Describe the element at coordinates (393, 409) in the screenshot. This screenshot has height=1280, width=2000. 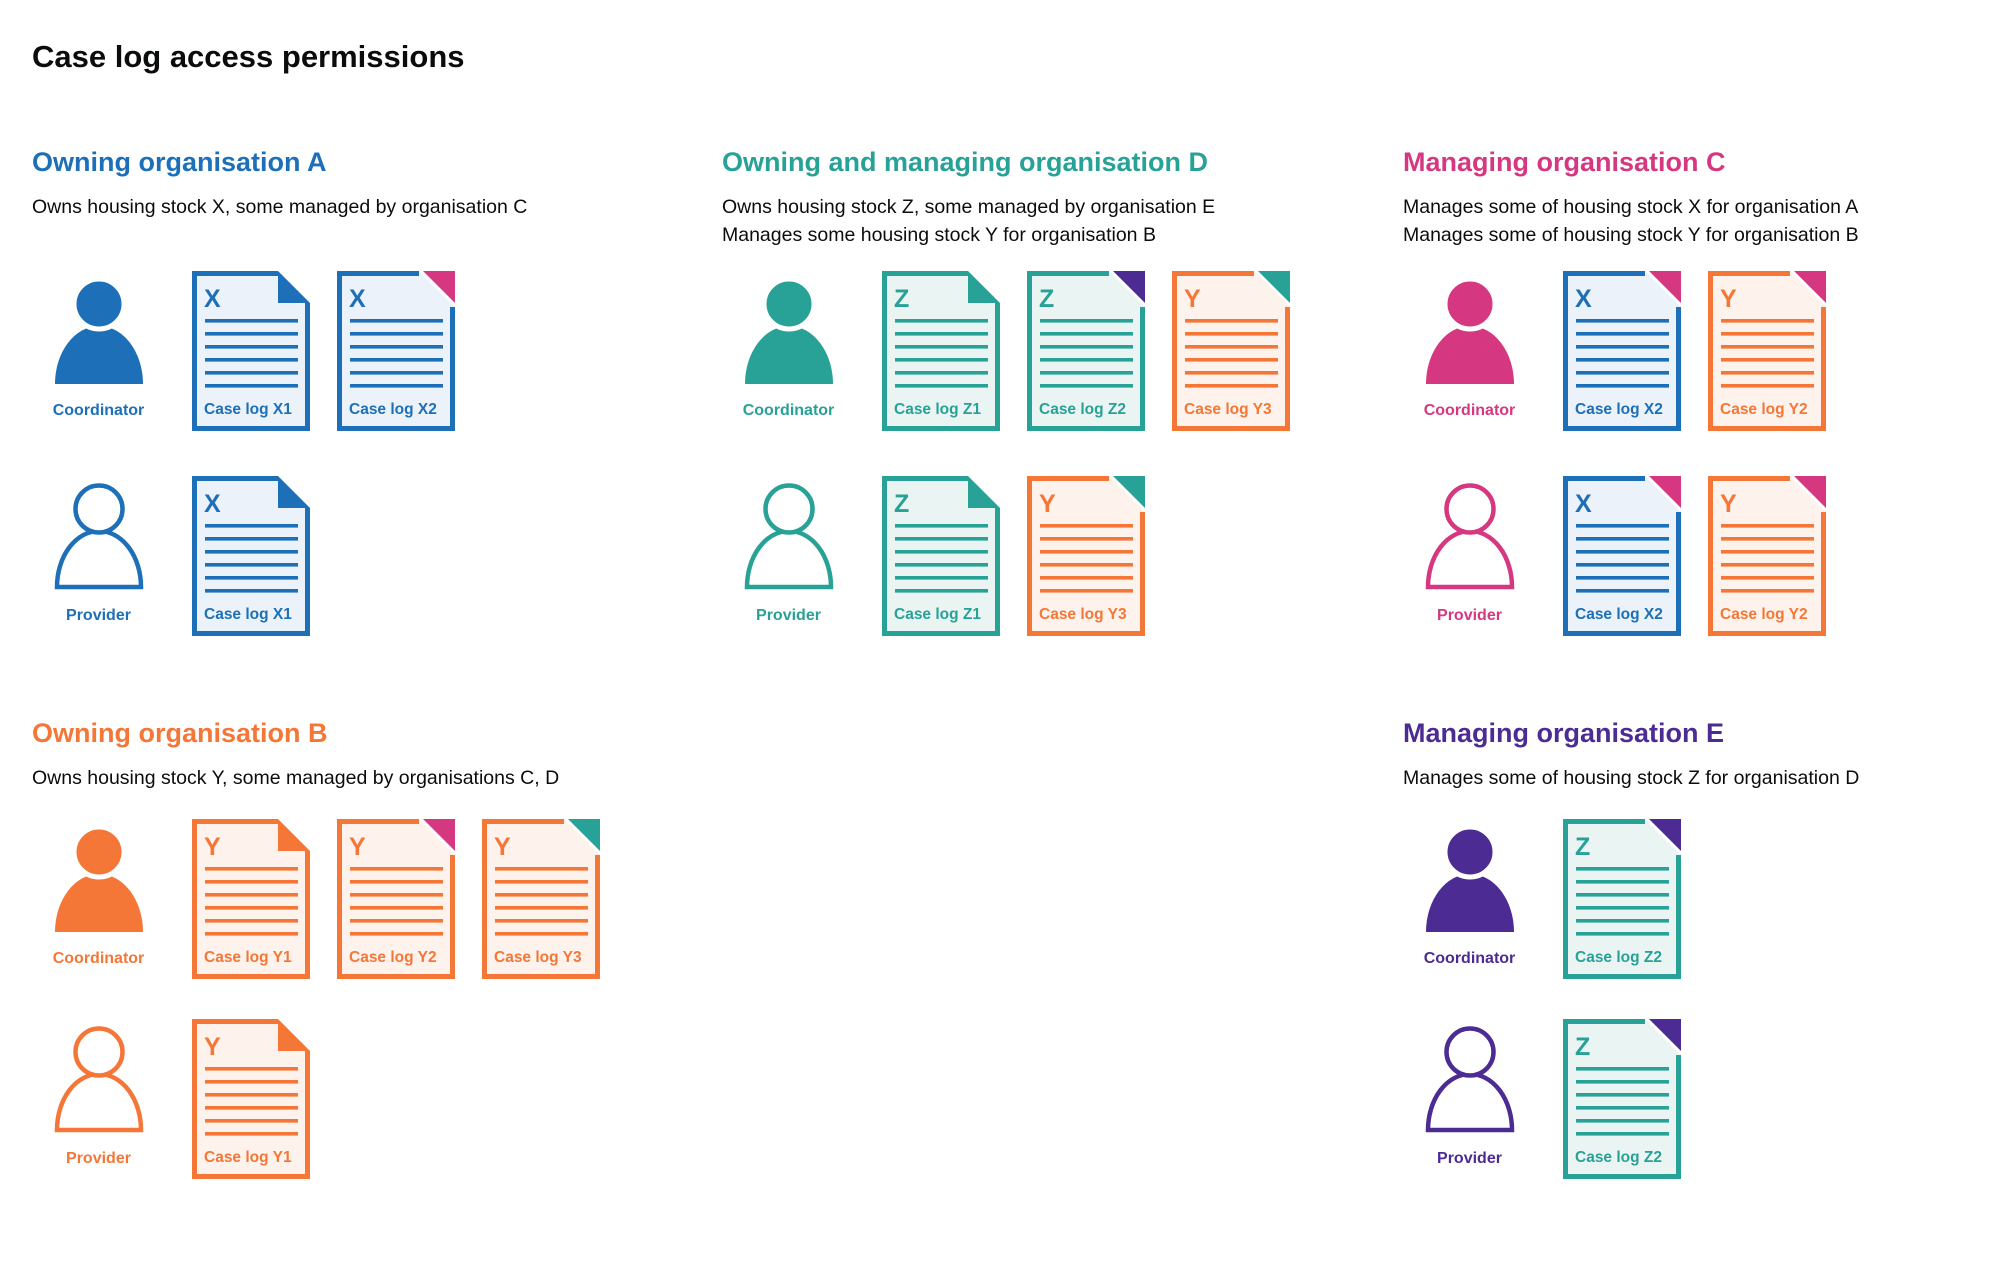
I see `doc-label: Case log X2` at that location.